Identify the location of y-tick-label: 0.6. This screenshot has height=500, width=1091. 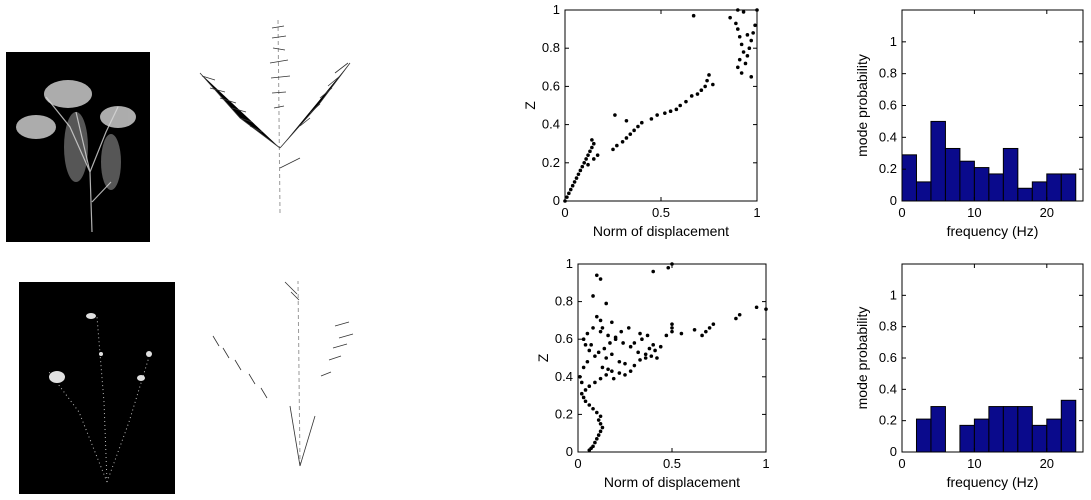
(888, 105).